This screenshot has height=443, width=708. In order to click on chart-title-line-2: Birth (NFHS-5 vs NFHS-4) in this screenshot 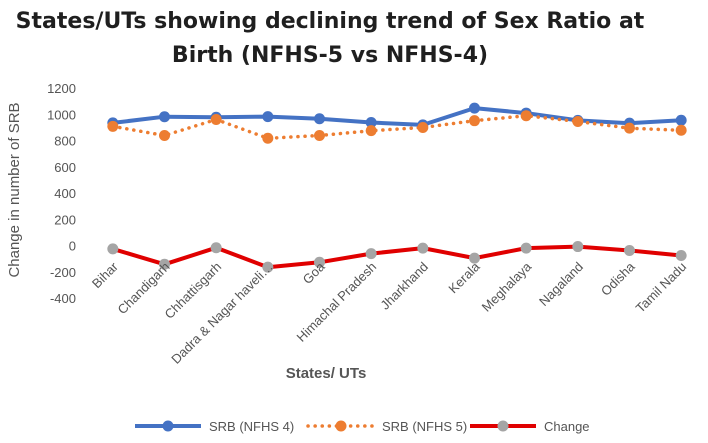, I will do `click(330, 55)`.